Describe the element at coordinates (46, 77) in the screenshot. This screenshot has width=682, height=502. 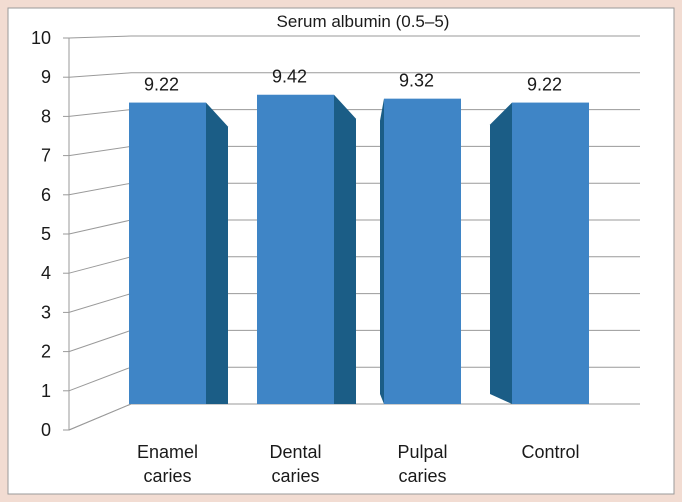
I see `y-tick-label: 9` at that location.